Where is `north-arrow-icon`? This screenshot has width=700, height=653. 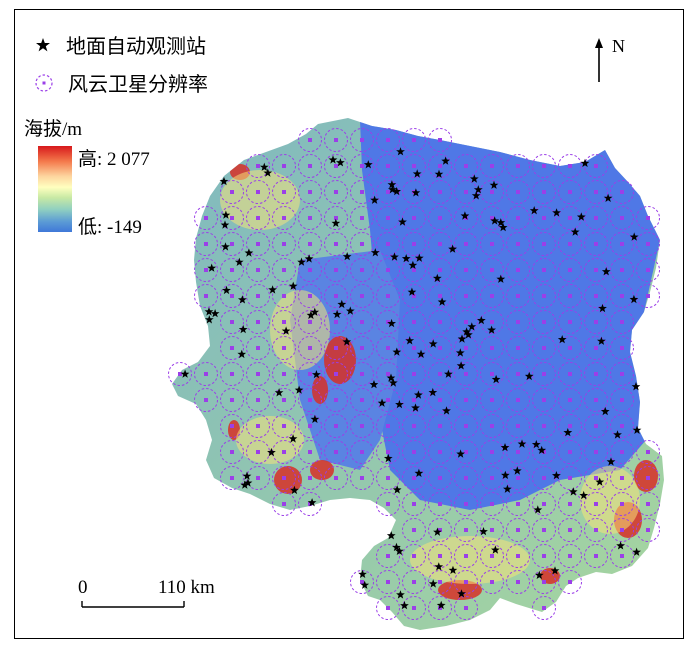
north-arrow-icon is located at coordinates (599, 60).